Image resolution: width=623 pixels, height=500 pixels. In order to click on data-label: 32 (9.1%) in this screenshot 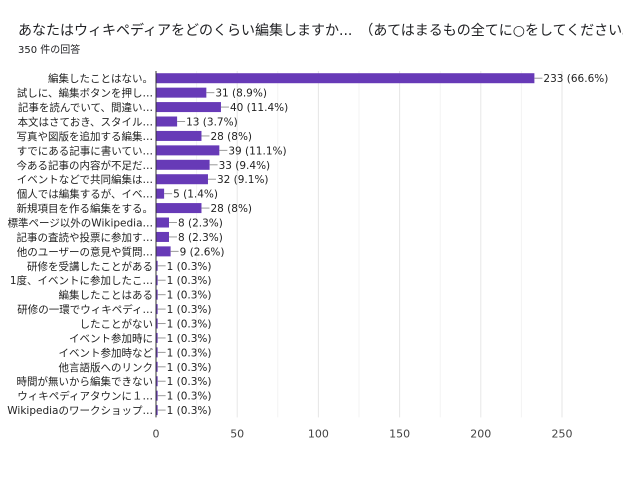, I will do `click(243, 180)`.